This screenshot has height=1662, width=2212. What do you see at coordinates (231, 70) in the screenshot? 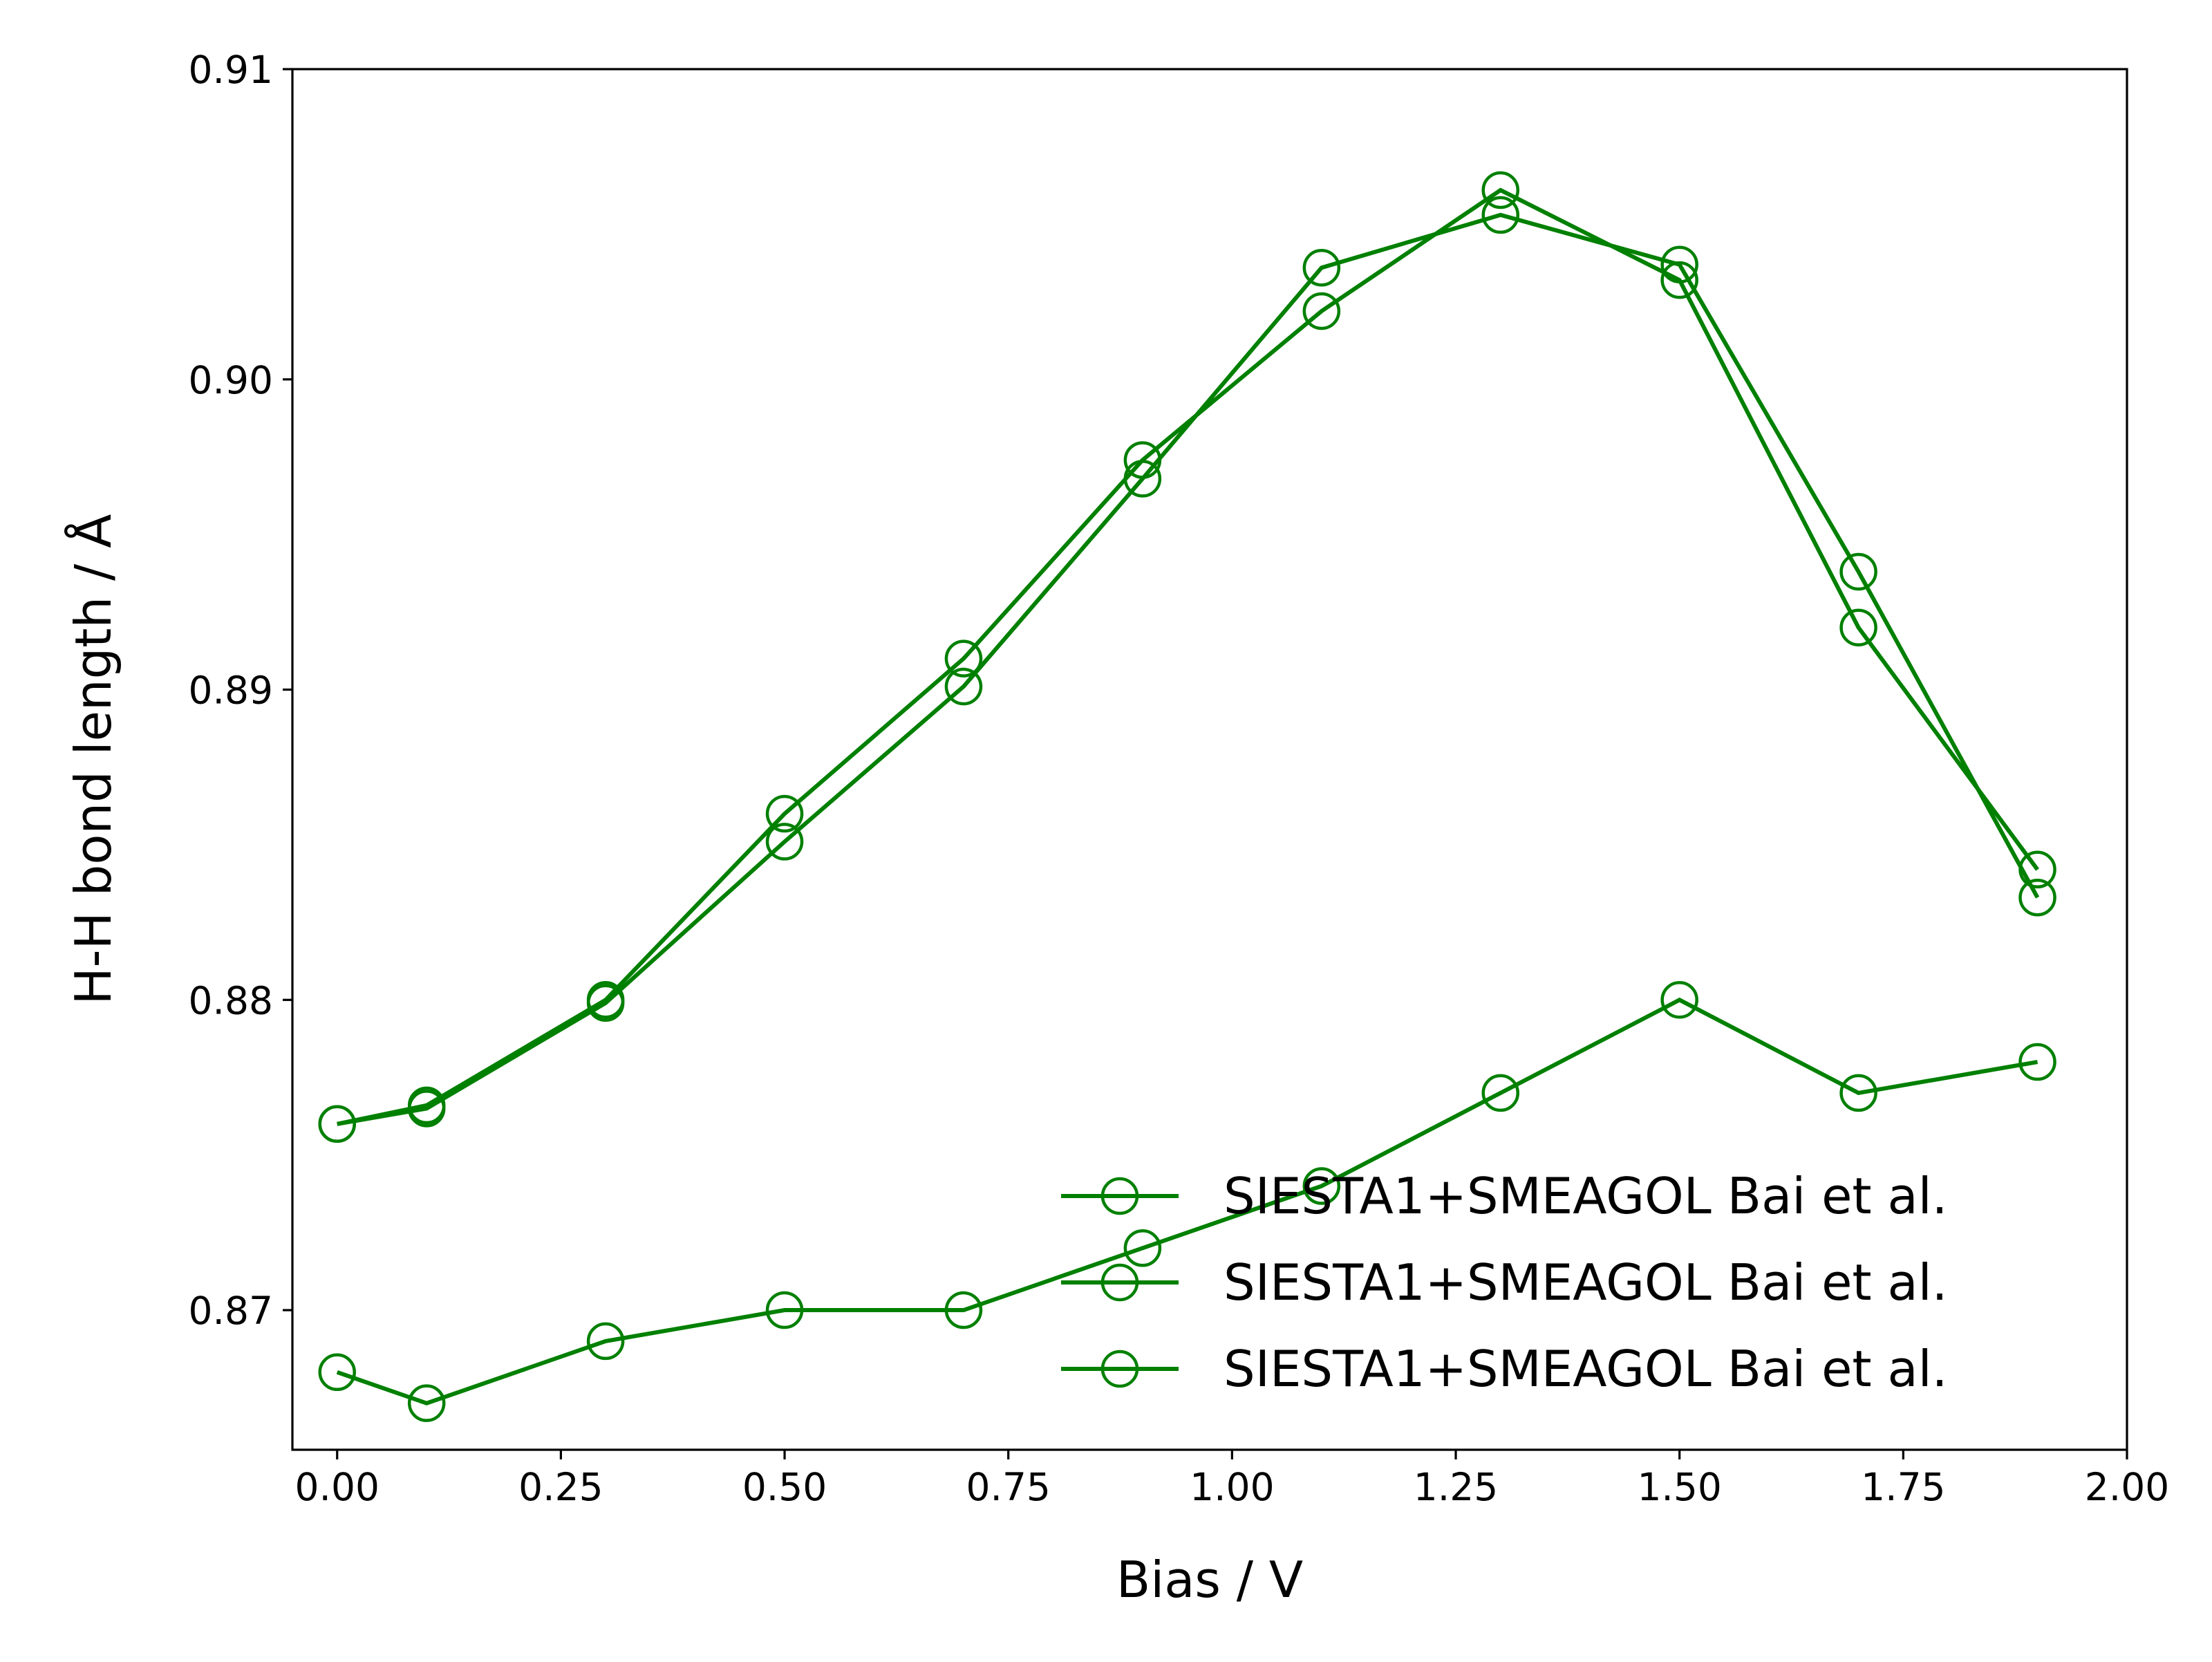
I see `y-tick-label: 0.91` at bounding box center [231, 70].